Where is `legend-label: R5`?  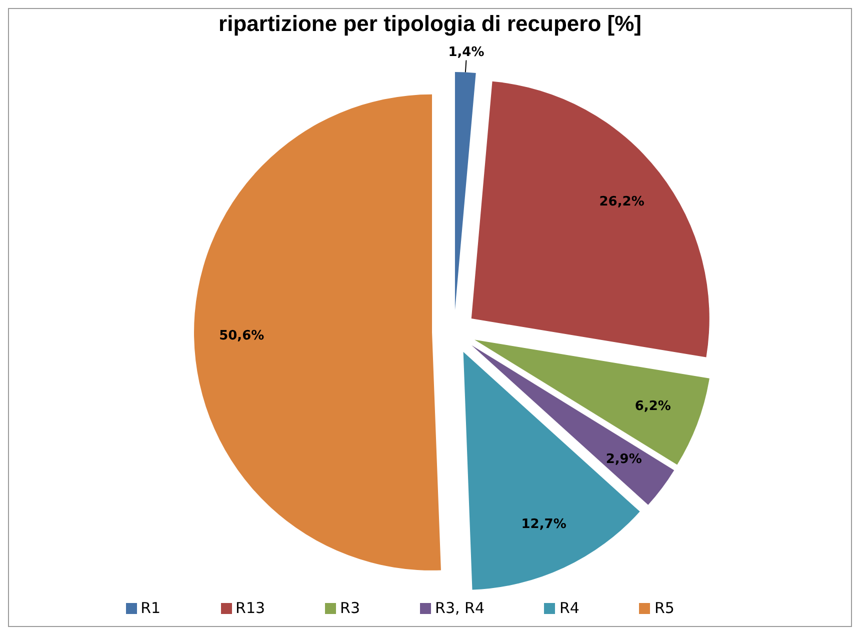 legend-label: R5 is located at coordinates (664, 608).